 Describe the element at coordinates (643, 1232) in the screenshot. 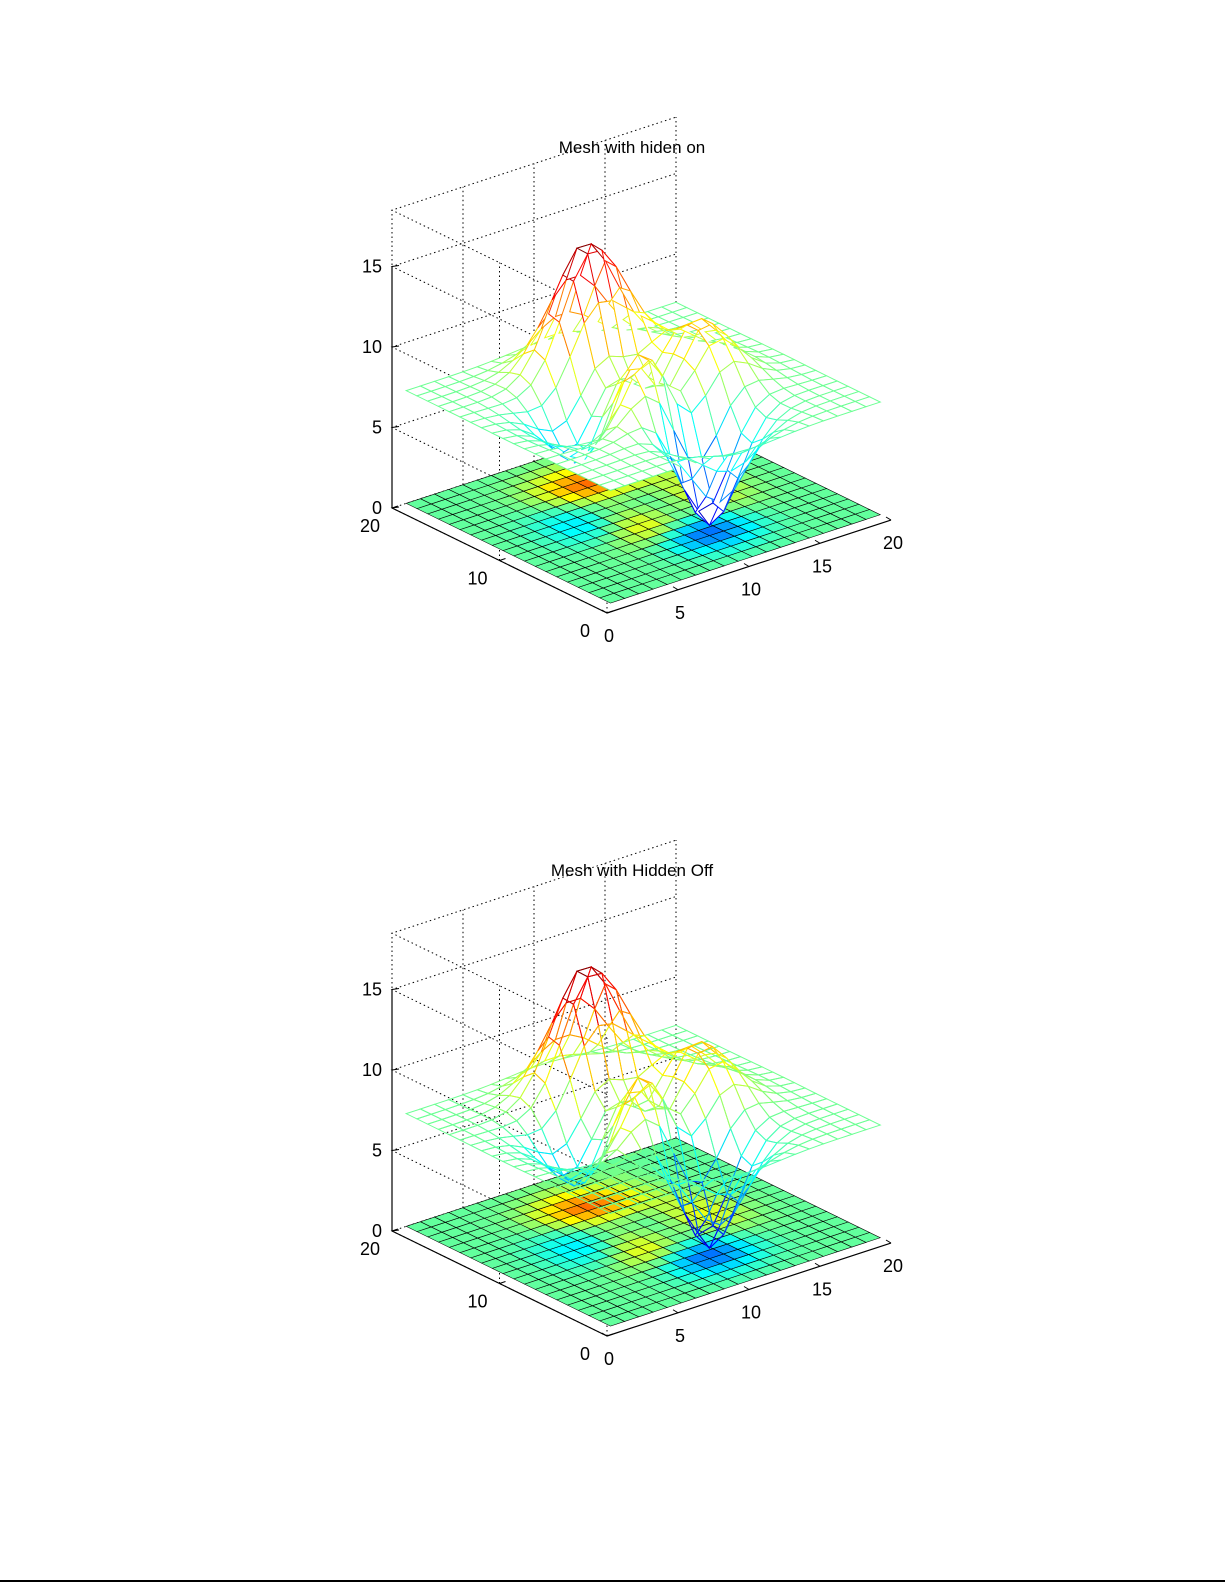

I see `contour-floor` at that location.